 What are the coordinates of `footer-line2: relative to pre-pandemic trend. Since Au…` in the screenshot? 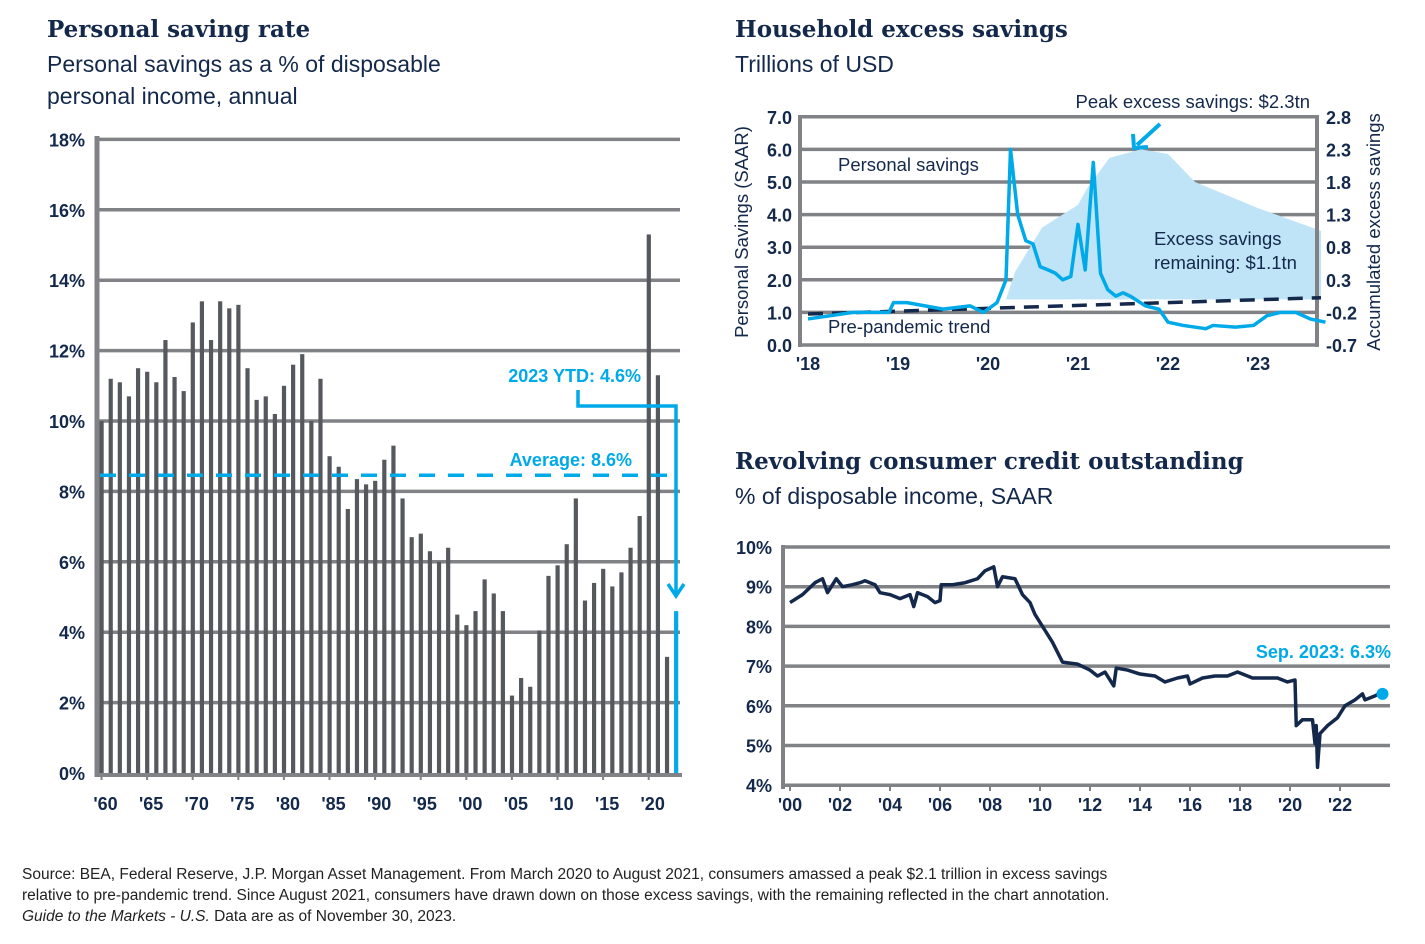 It's located at (566, 895).